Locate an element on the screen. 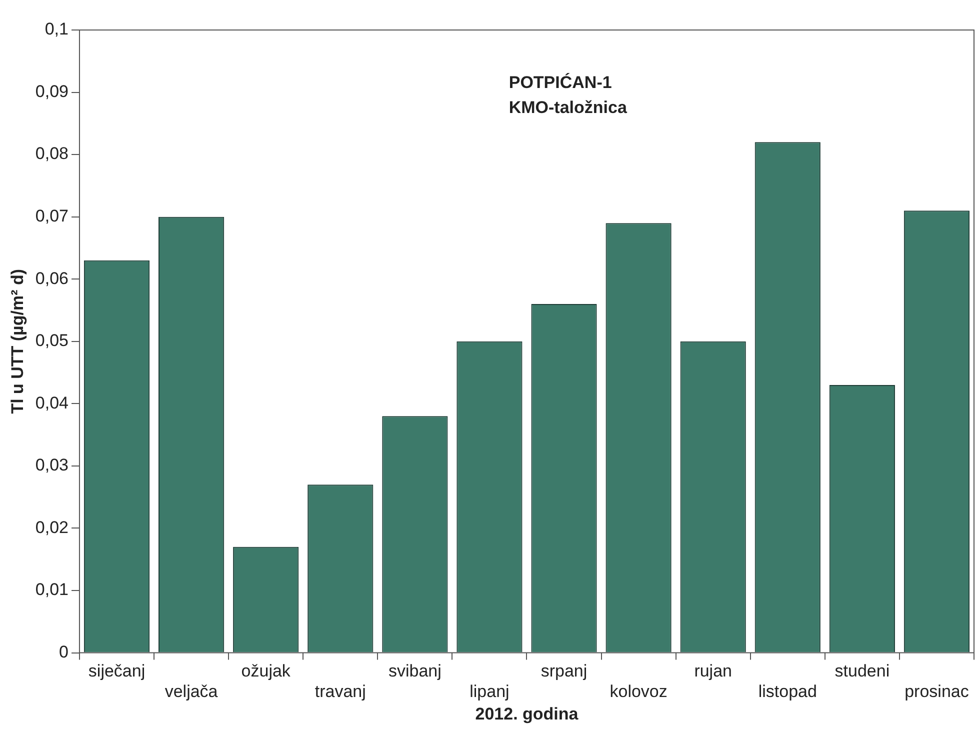 This screenshot has width=980, height=729. x-tick-label: lipanj is located at coordinates (490, 692).